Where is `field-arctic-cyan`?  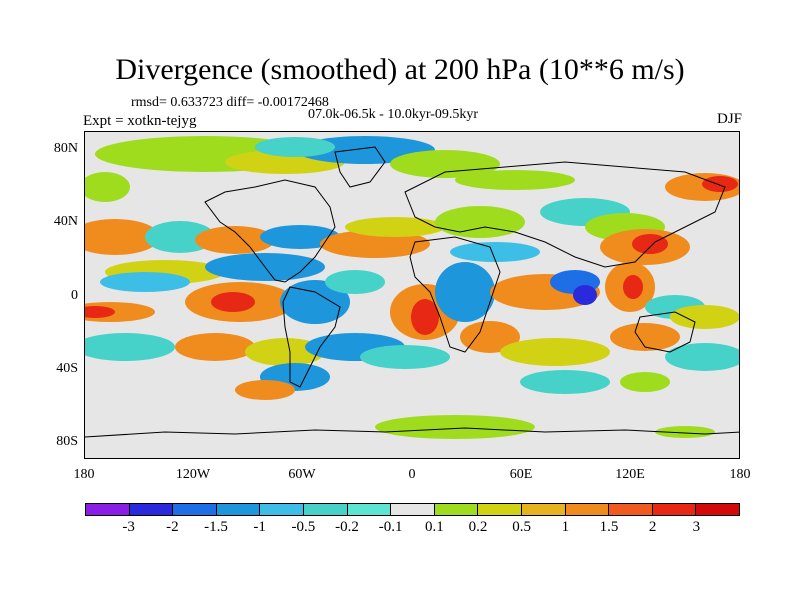 field-arctic-cyan is located at coordinates (295, 147).